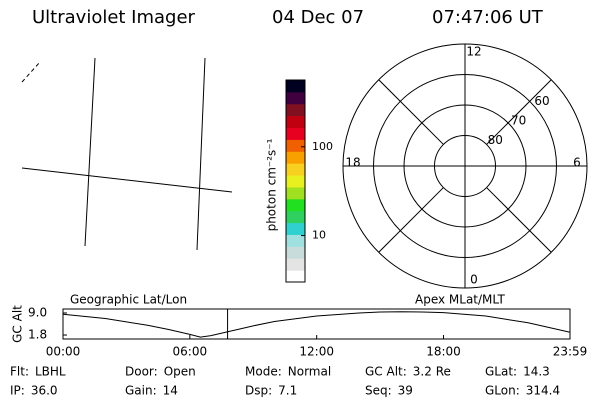 This screenshot has width=600, height=400. Describe the element at coordinates (501, 372) in the screenshot. I see `info-label: GLat:` at that location.